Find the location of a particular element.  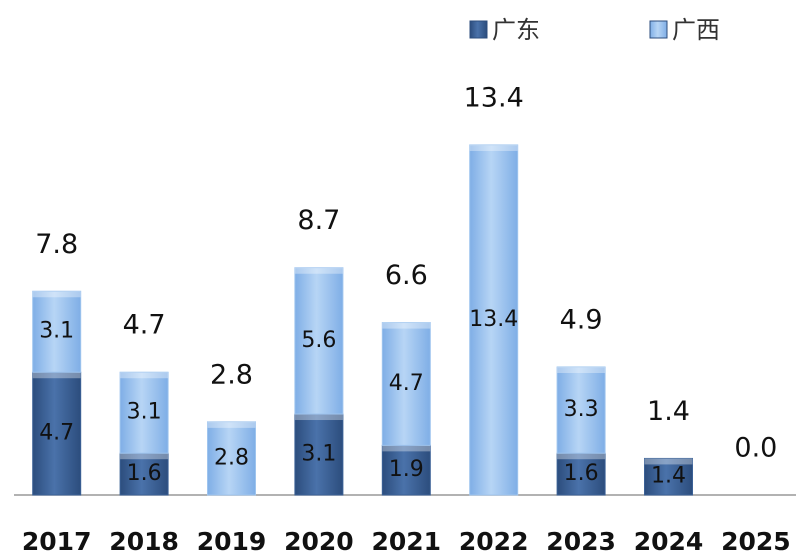

segment-label: 5.6 is located at coordinates (318, 340).